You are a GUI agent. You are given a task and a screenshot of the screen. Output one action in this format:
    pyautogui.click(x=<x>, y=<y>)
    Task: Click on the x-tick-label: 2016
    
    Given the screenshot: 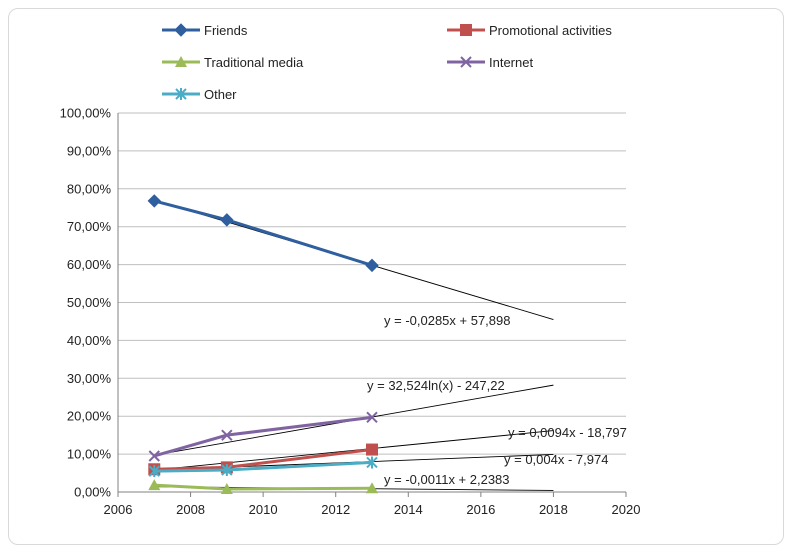 What is the action you would take?
    pyautogui.click(x=480, y=509)
    